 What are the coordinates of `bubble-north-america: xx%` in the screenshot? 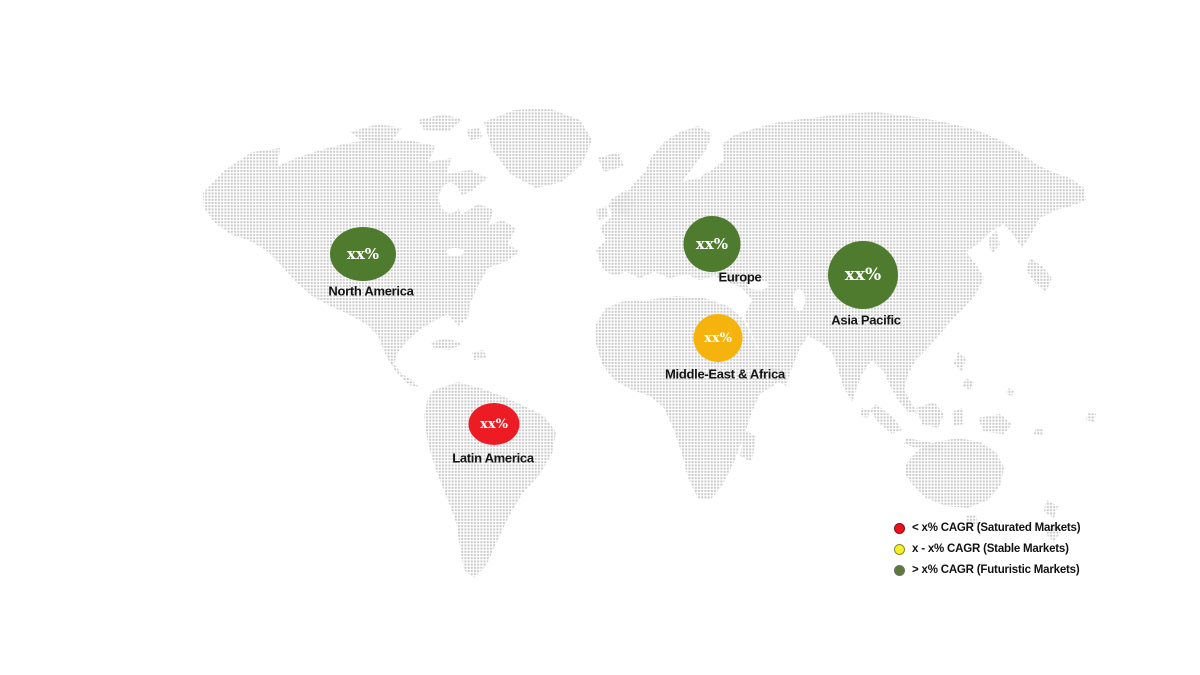 It's located at (363, 254).